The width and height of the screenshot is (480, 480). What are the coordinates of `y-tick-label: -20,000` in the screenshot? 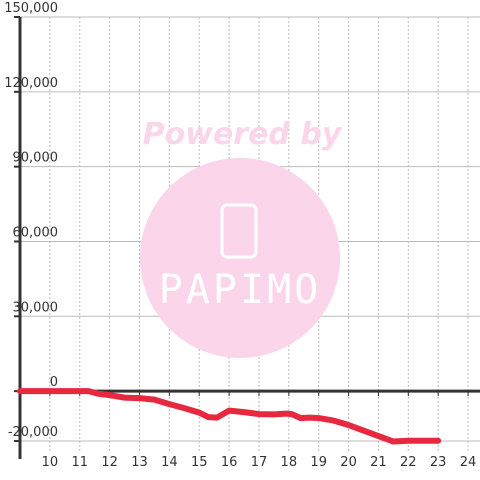 It's located at (33, 432).